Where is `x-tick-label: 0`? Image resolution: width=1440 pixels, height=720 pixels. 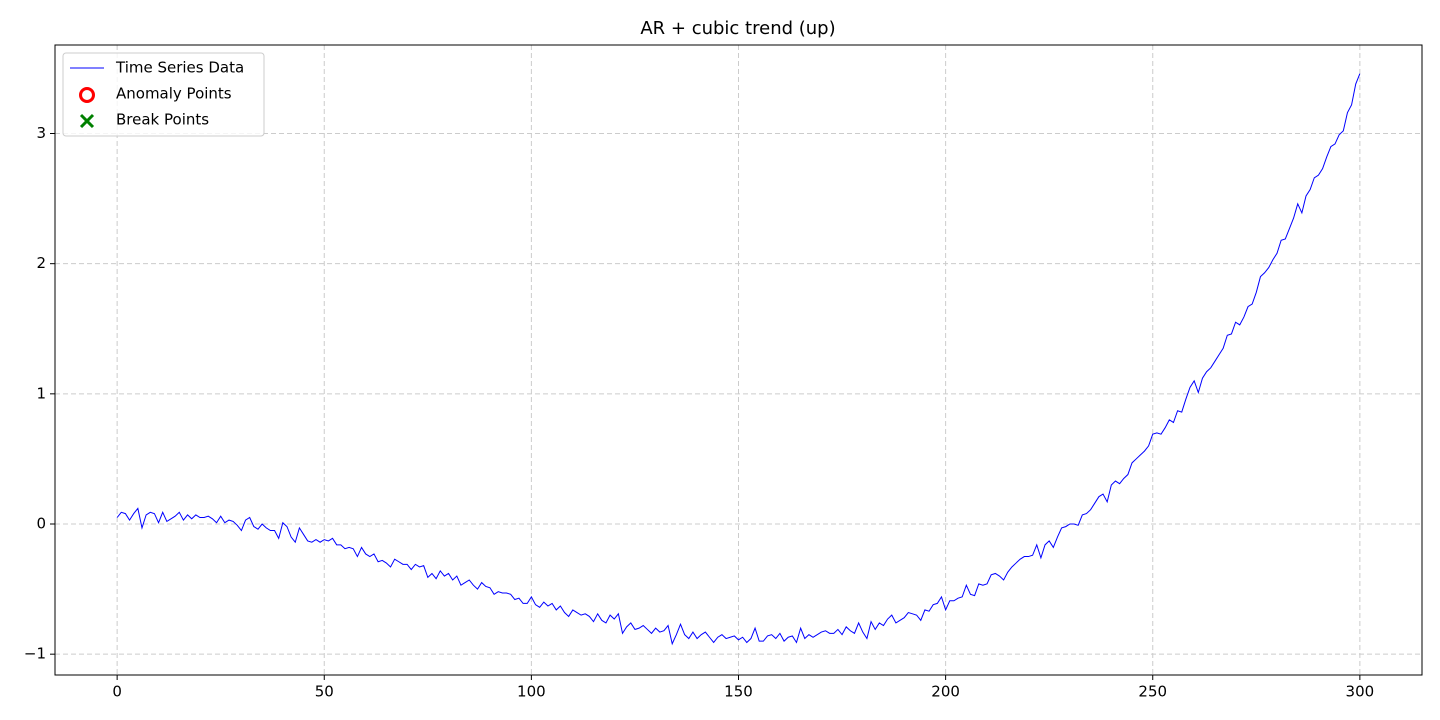 x-tick-label: 0 is located at coordinates (117, 692).